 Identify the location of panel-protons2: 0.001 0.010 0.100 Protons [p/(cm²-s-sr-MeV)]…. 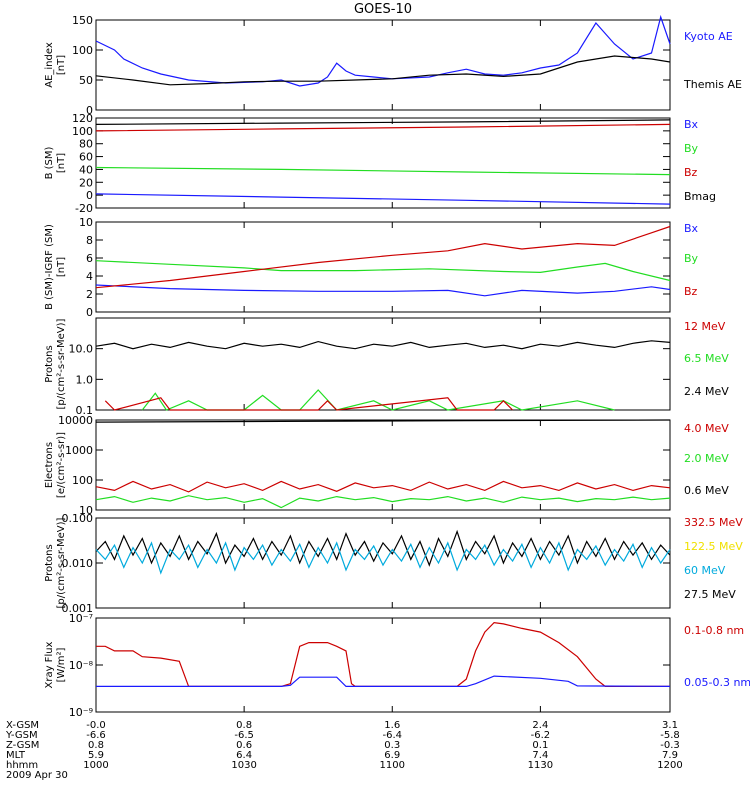
(393, 563).